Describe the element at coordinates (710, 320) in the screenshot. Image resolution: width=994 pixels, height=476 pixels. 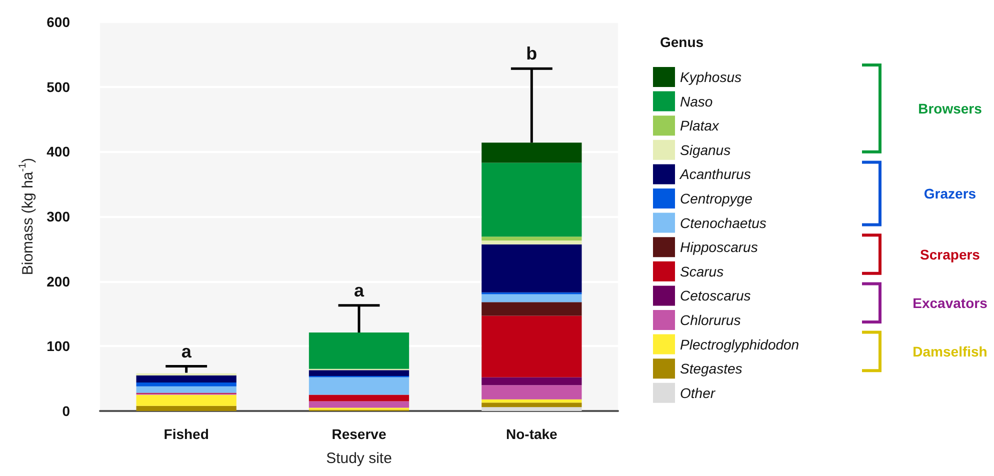
I see `legend-label: Chlorurus` at that location.